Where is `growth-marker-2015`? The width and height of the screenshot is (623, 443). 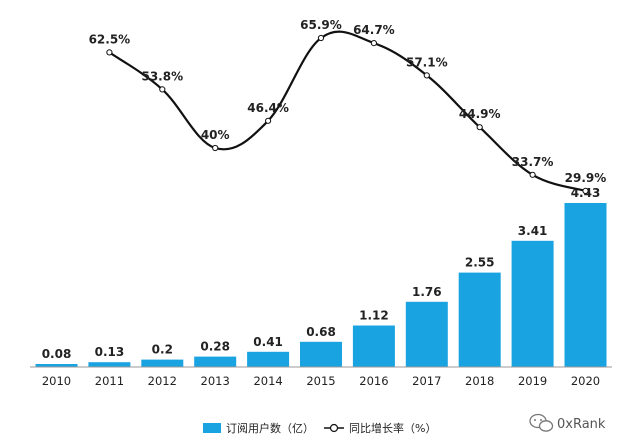 growth-marker-2015 is located at coordinates (321, 38).